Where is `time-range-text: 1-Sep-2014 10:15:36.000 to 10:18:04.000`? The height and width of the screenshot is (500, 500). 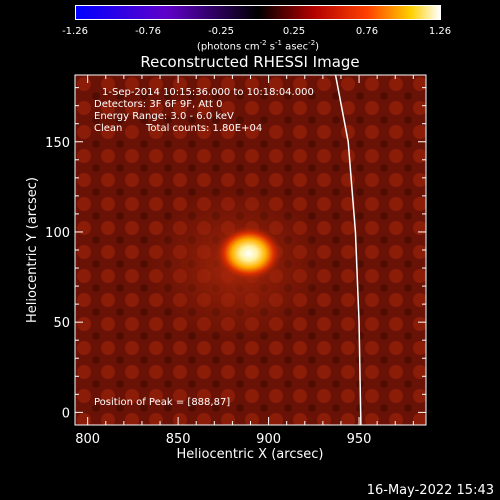 time-range-text: 1-Sep-2014 10:15:36.000 to 10:18:04.000 is located at coordinates (208, 92).